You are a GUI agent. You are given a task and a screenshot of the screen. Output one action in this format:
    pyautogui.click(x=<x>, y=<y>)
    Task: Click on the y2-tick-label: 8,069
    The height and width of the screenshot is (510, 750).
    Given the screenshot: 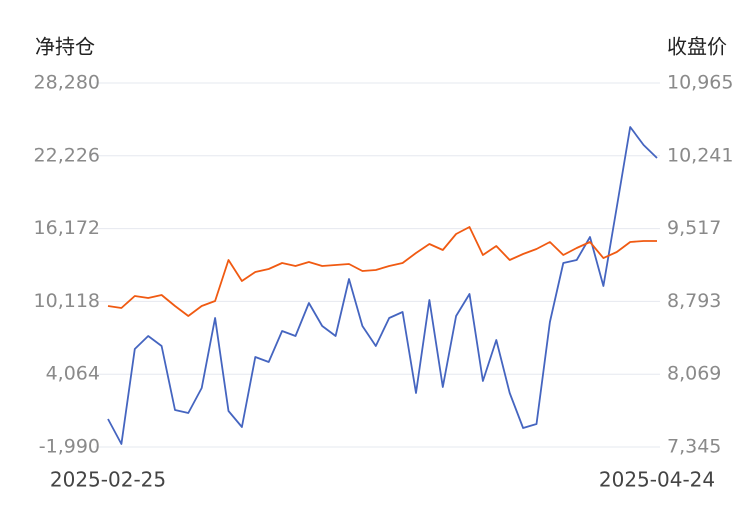 What is the action you would take?
    pyautogui.click(x=694, y=374)
    